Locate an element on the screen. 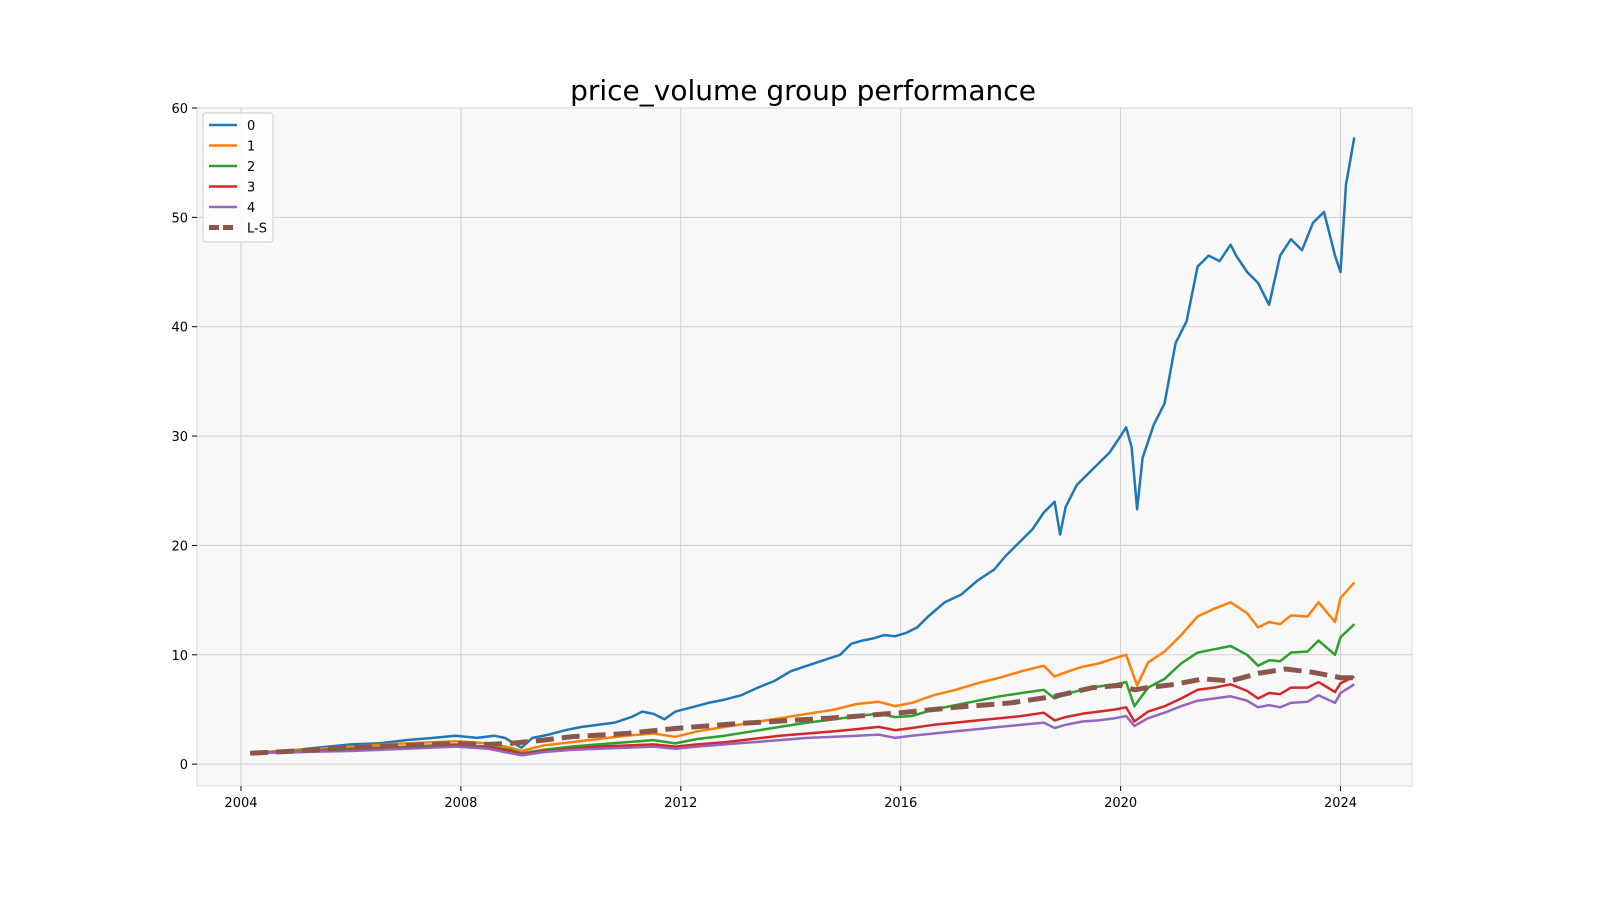  legend-label-0: 0 is located at coordinates (251, 126).